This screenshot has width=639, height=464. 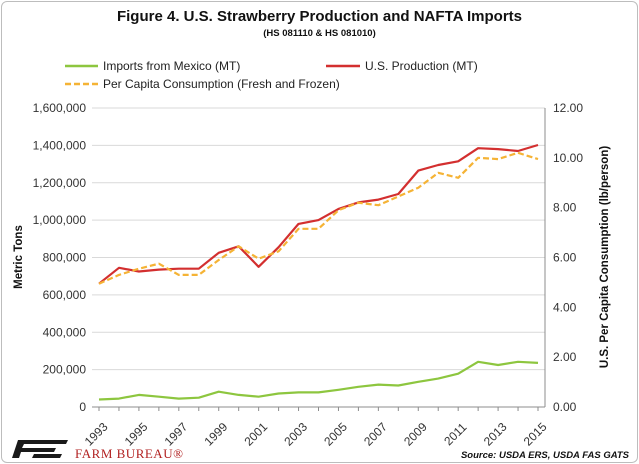 What do you see at coordinates (495, 434) in the screenshot?
I see `x-tick-label: 2013` at bounding box center [495, 434].